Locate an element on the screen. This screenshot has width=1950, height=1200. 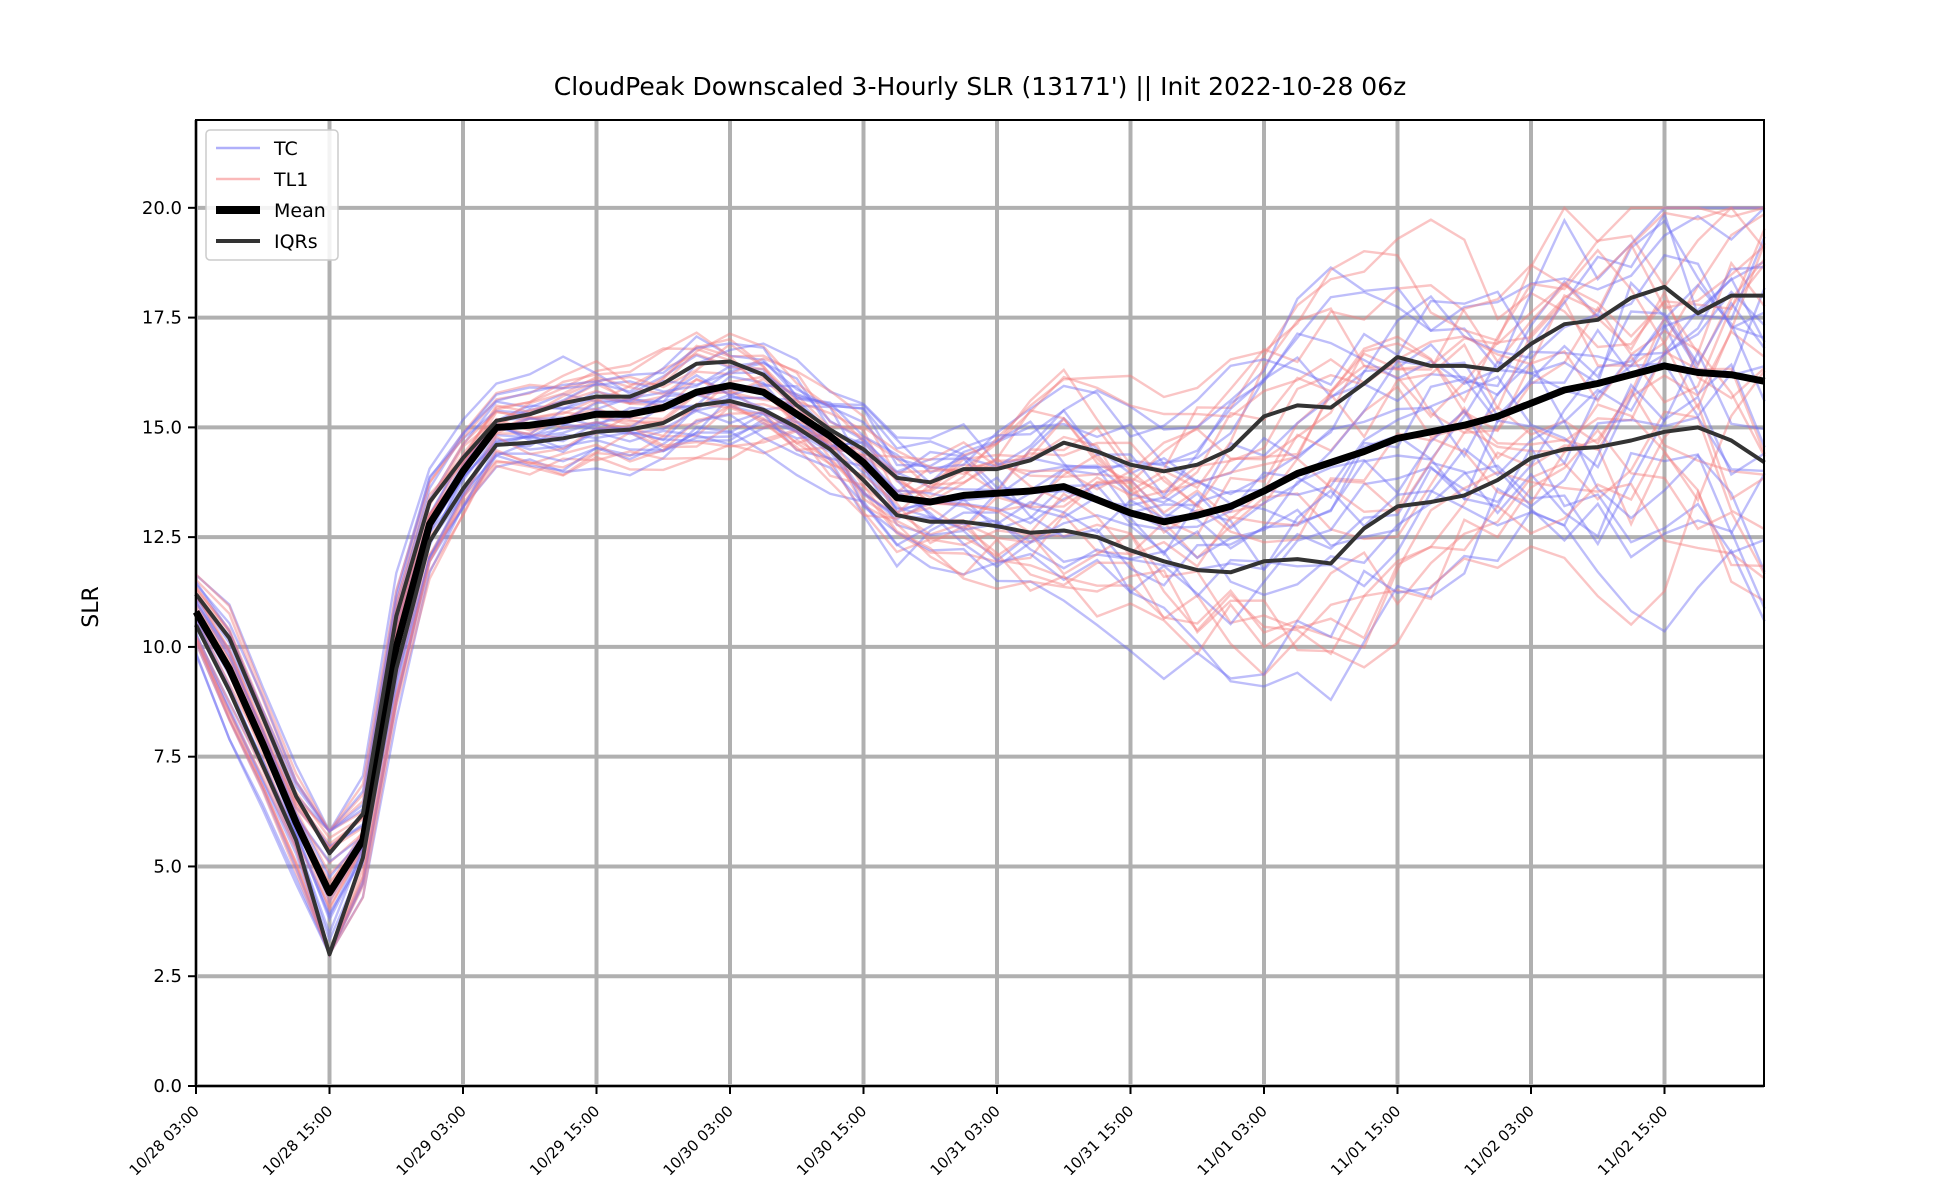
y-tick-label: 0.0 is located at coordinates (167, 1086).